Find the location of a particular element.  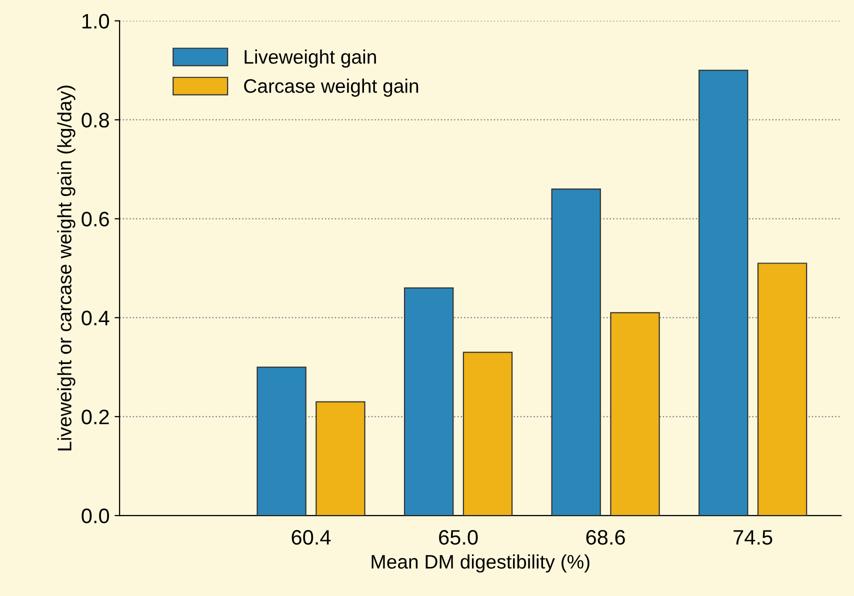

x-tick-label: 60.4 is located at coordinates (311, 537).